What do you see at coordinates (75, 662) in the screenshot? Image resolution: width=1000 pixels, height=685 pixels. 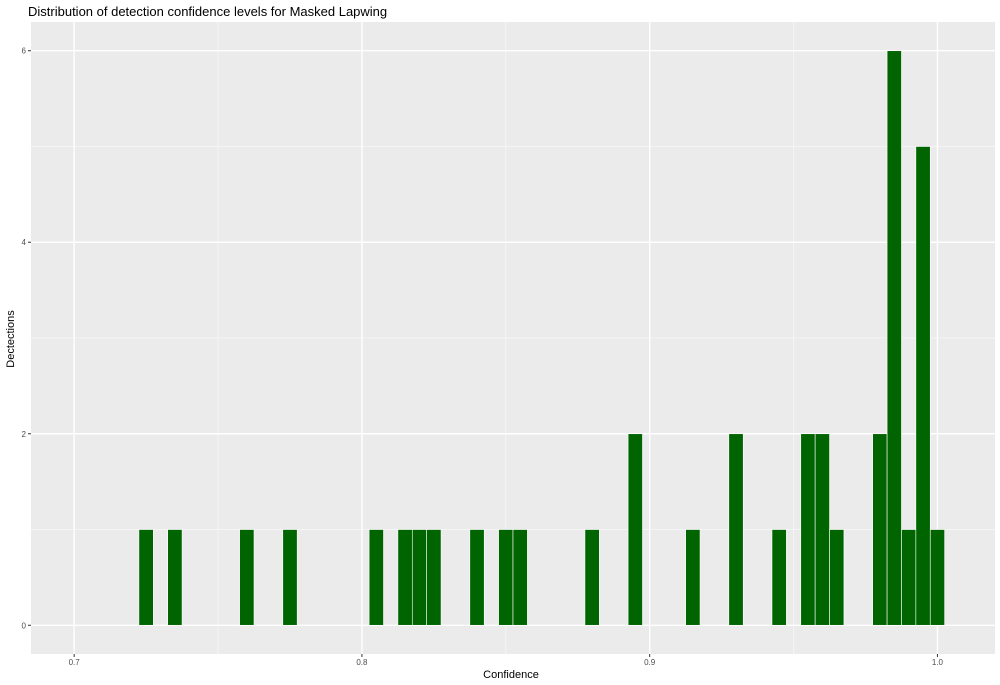 I see `x-tick-label: 0.7` at bounding box center [75, 662].